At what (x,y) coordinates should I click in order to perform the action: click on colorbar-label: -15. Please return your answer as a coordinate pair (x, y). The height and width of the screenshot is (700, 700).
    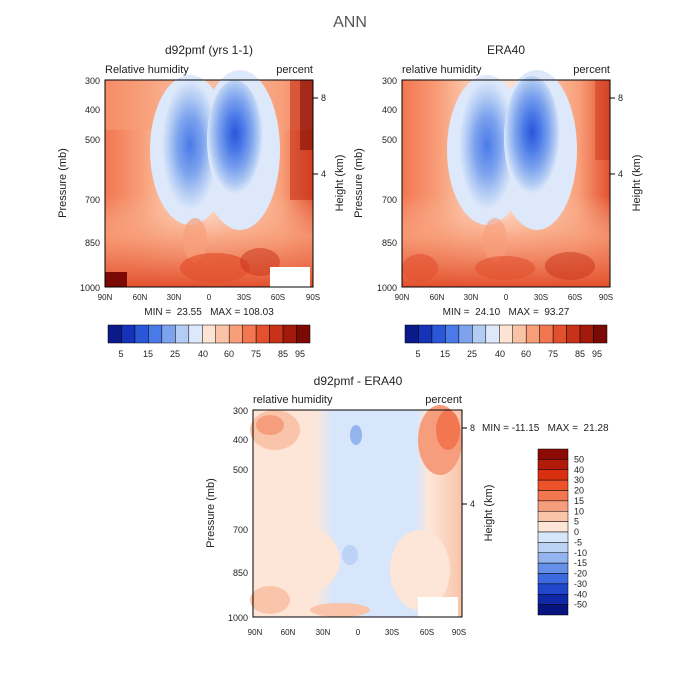
    Looking at the image, I should click on (580, 563).